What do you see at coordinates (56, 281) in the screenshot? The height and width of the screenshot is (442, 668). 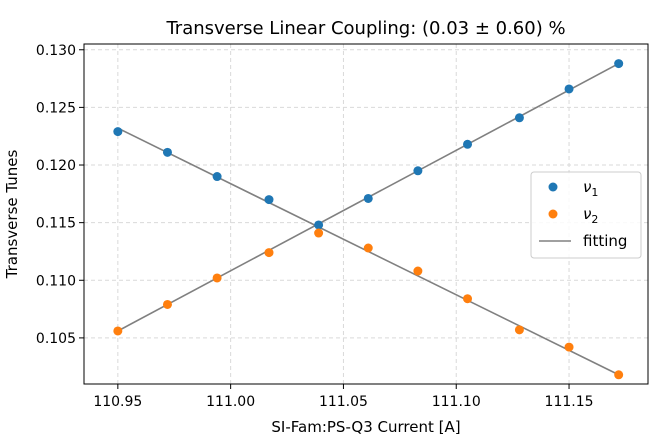 I see `y-tick-label: 0.110` at bounding box center [56, 281].